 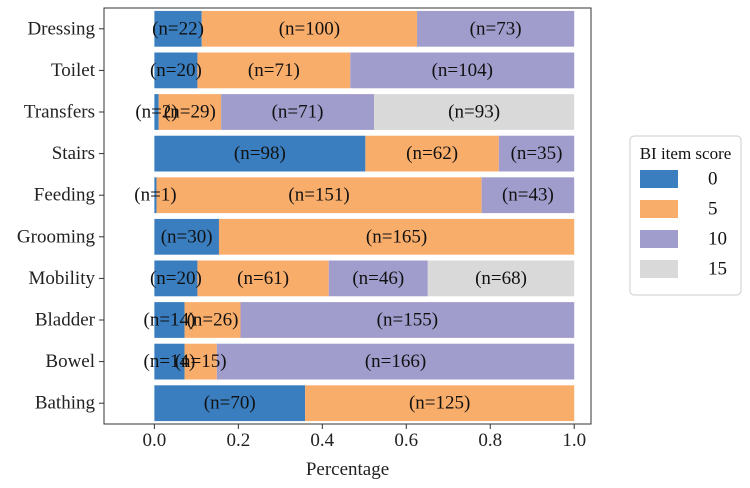 What do you see at coordinates (406, 440) in the screenshot?
I see `x-tick-label: 0.6` at bounding box center [406, 440].